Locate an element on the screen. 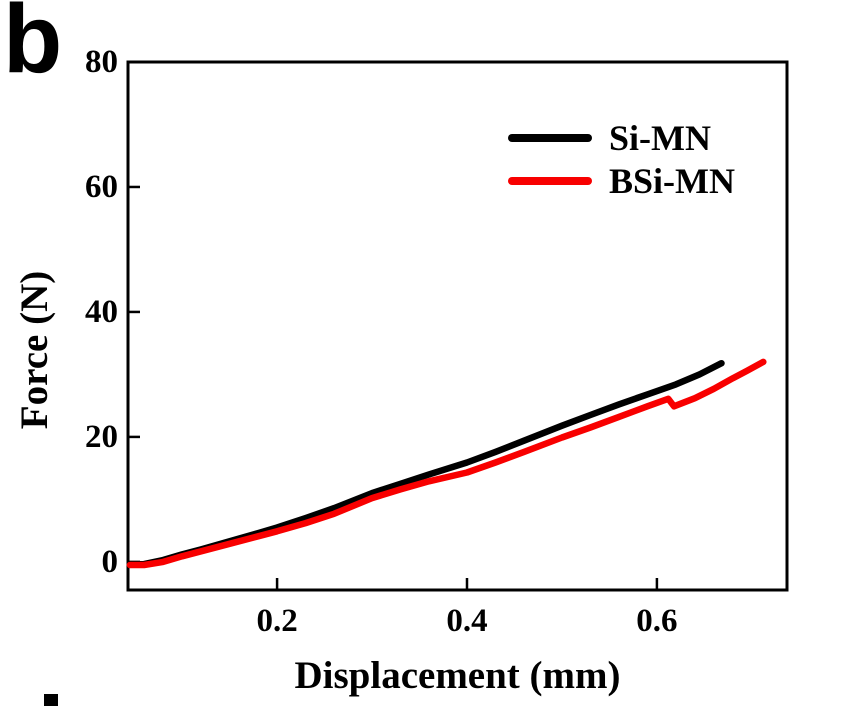  legend: Si-MN BSi-MN is located at coordinates (621, 159).